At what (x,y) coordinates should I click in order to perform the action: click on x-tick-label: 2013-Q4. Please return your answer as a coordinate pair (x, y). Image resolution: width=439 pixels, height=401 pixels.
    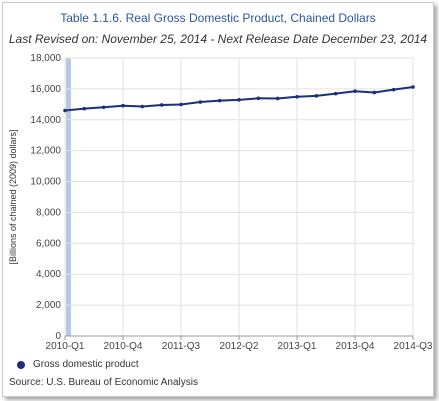
    Looking at the image, I should click on (355, 346).